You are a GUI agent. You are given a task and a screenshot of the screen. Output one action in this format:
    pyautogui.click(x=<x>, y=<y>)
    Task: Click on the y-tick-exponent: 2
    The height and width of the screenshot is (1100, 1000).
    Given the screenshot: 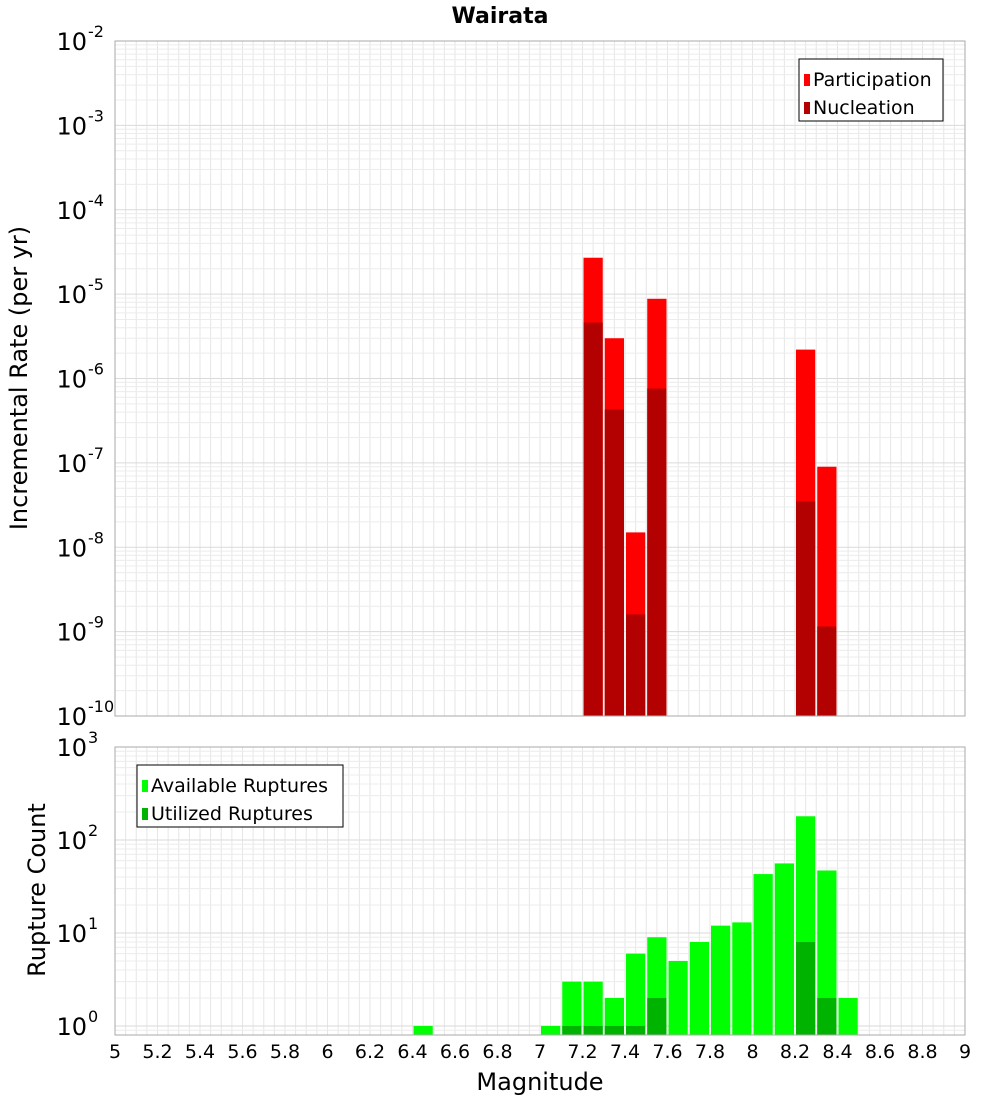 What is the action you would take?
    pyautogui.click(x=93, y=830)
    